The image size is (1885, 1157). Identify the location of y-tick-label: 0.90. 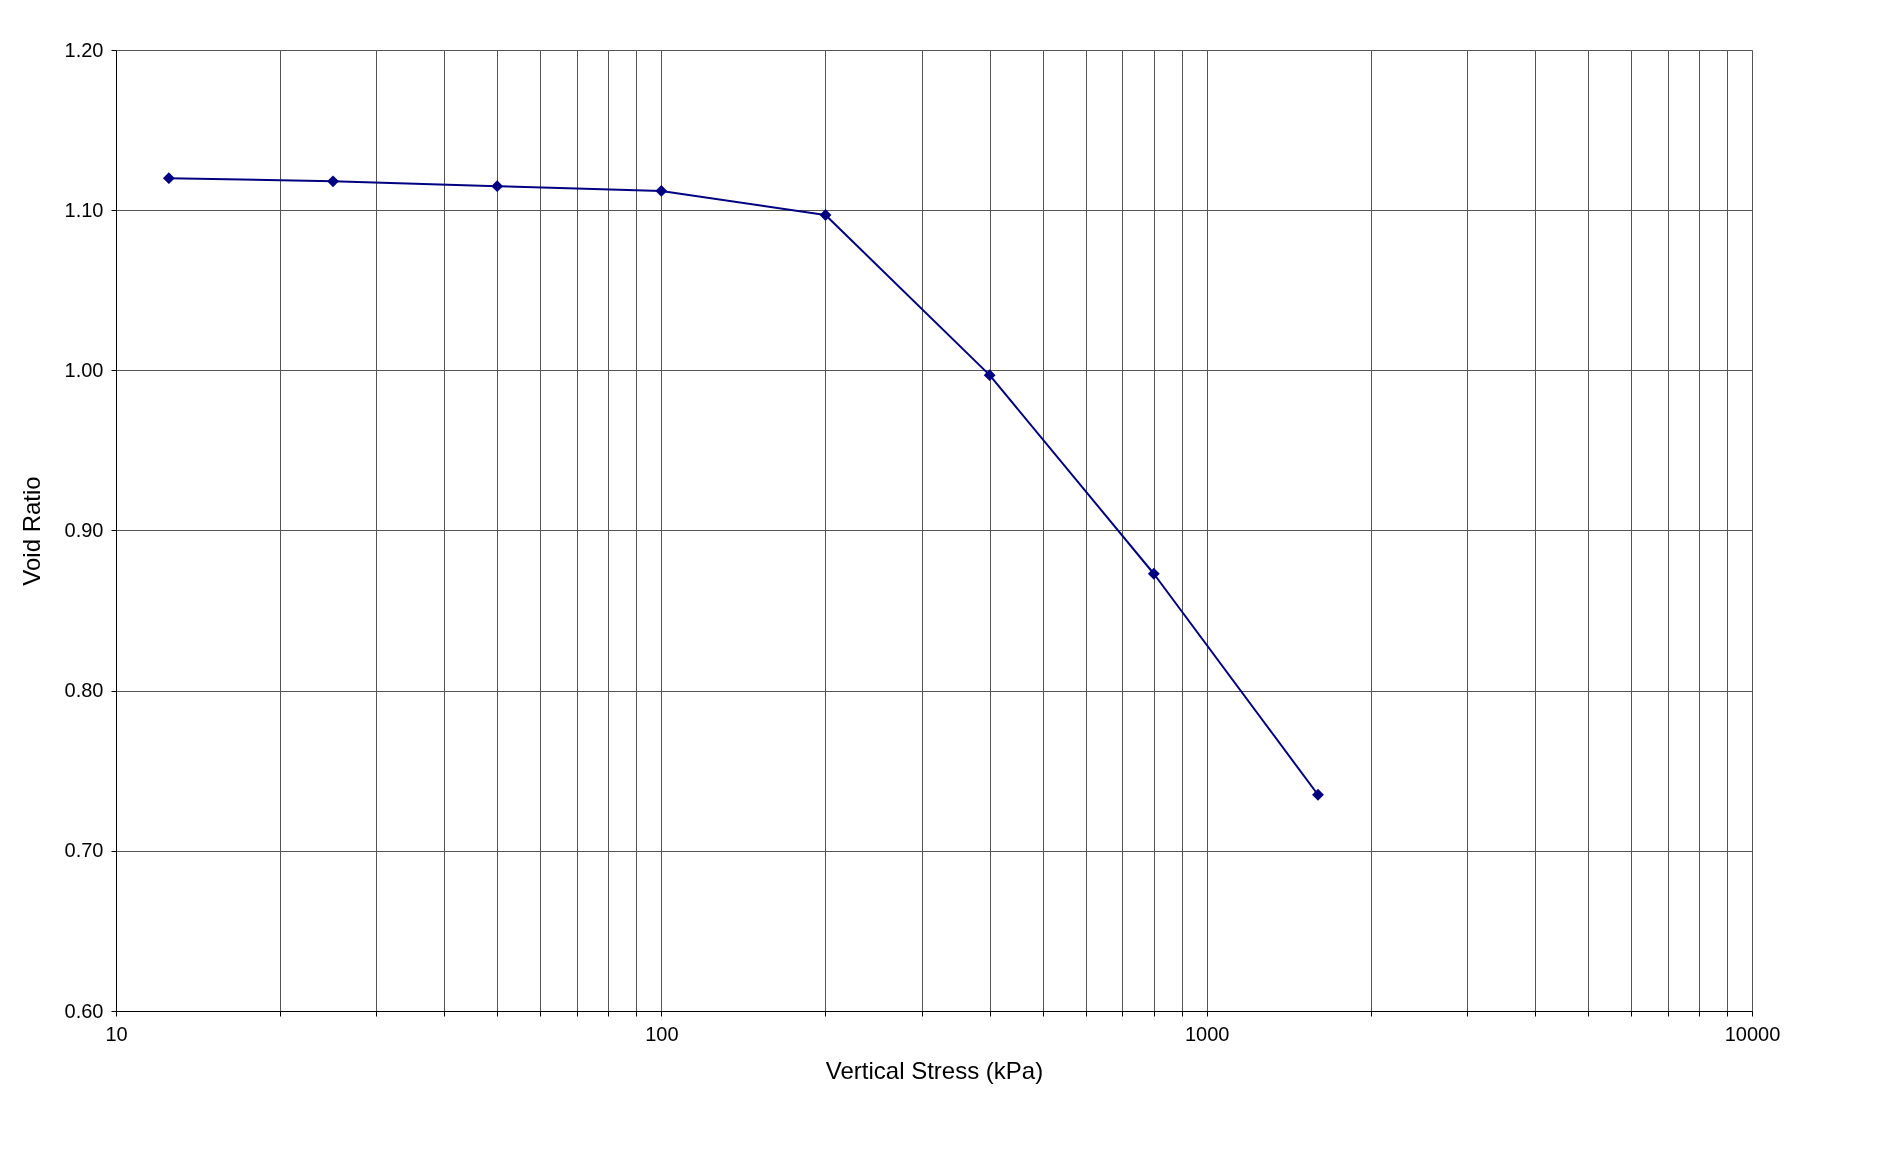
(84, 530).